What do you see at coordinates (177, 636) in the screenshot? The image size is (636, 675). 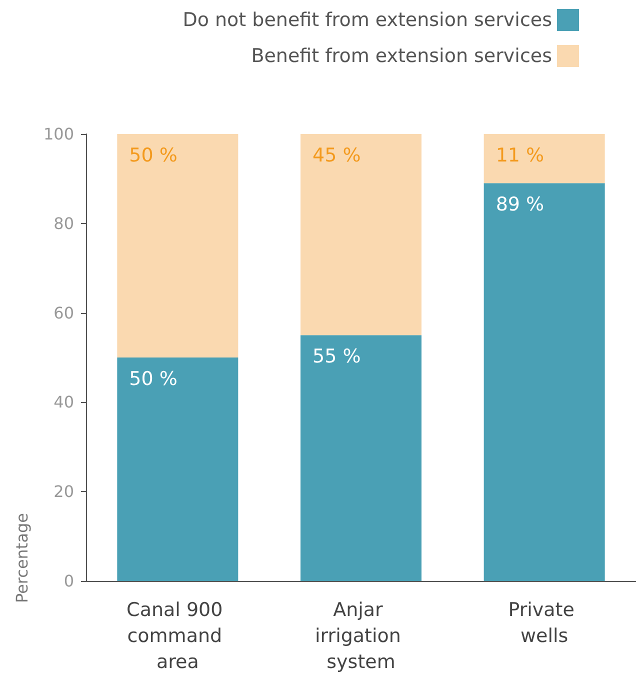 I see `x-tick-label: Canal 900 command area` at bounding box center [177, 636].